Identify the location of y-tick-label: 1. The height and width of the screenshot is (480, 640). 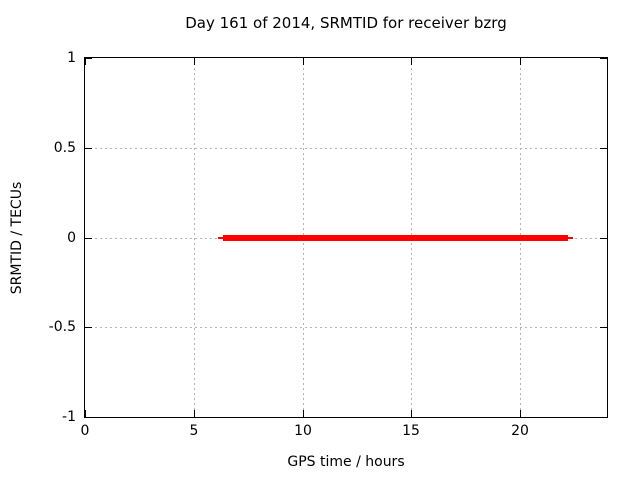
(71, 58).